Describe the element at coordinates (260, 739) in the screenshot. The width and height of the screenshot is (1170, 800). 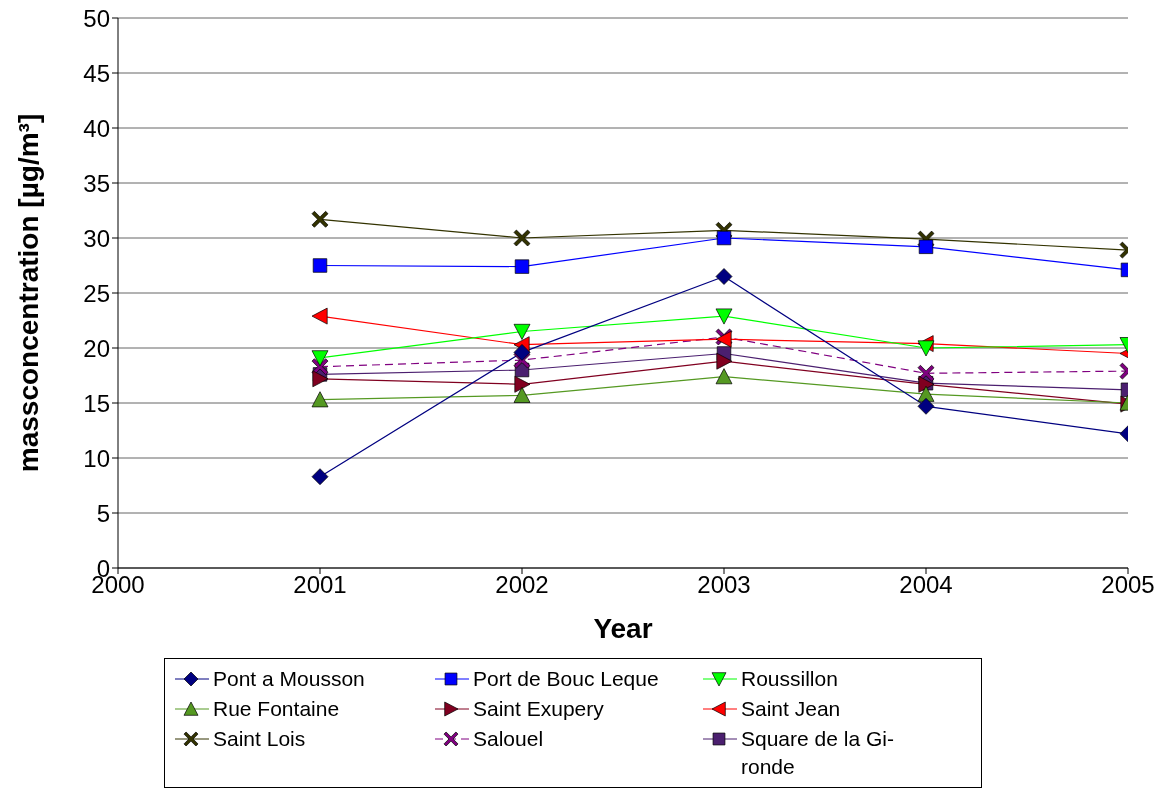
I see `legend-label: Saint Lois` at that location.